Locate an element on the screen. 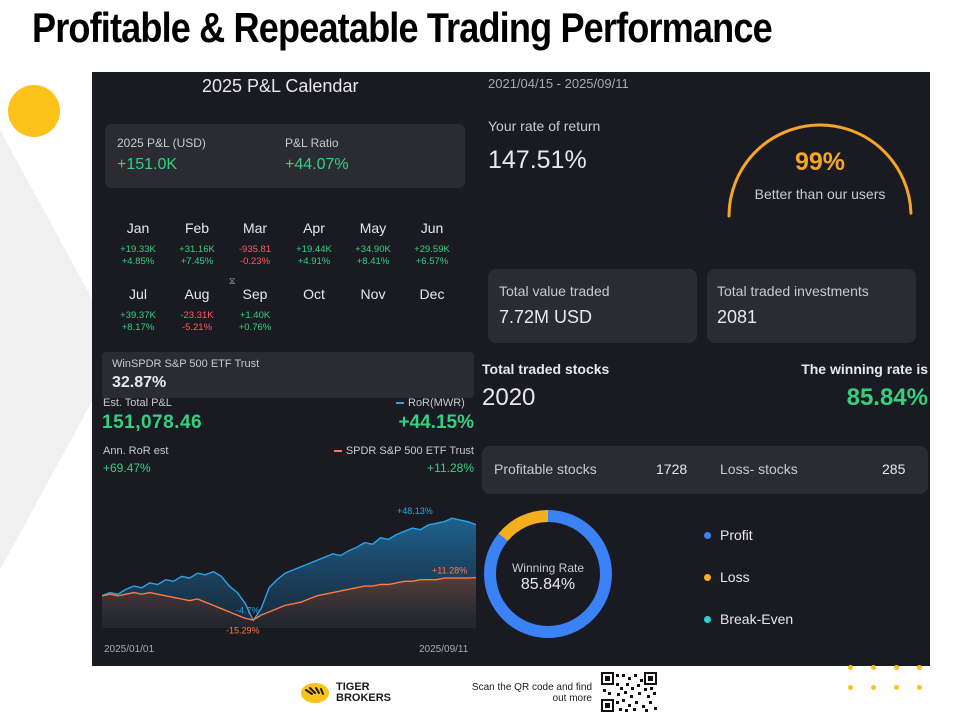  month-name: Oct is located at coordinates (314, 294).